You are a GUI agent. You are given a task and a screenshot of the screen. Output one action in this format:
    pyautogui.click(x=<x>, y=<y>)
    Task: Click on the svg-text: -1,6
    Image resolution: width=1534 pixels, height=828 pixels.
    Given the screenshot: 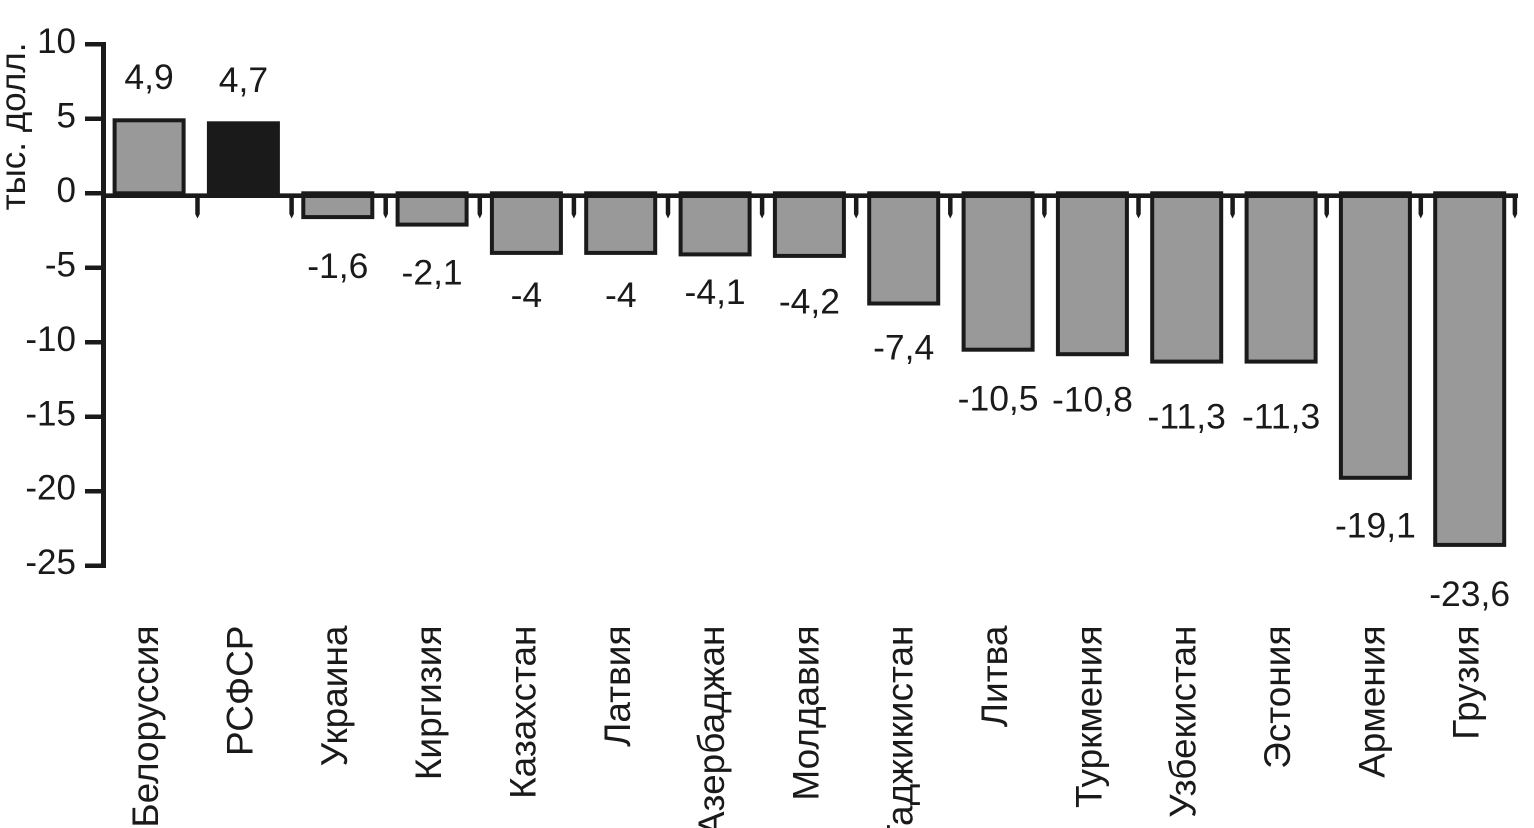 What is the action you would take?
    pyautogui.click(x=337, y=266)
    